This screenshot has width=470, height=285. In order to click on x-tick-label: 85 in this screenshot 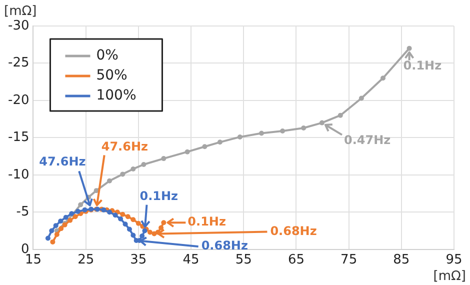, I will do `click(401, 260)`.